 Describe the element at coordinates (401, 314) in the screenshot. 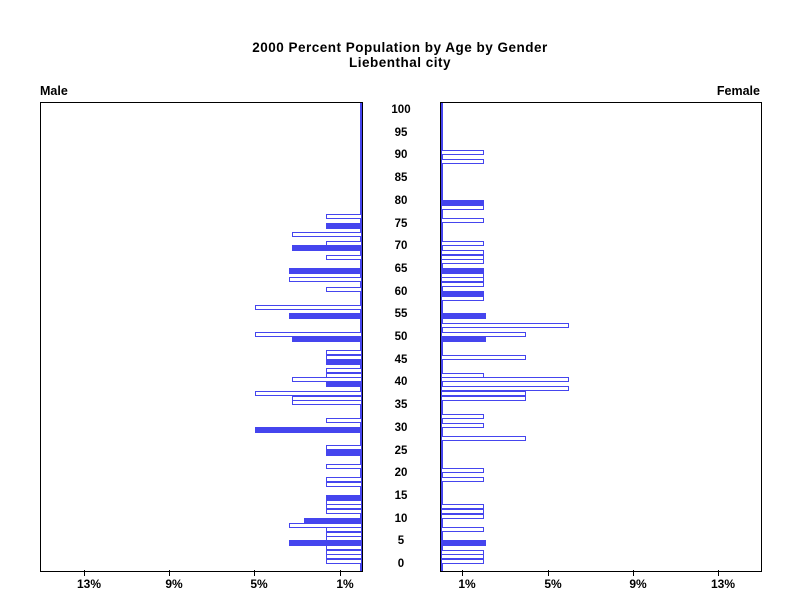

I see `age-tick-label-55: 55` at that location.